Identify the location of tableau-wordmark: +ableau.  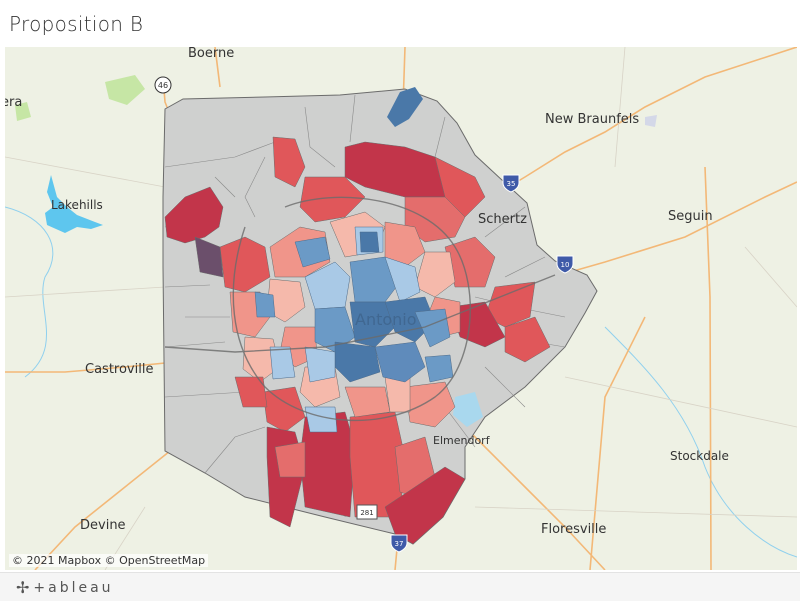
(73, 587).